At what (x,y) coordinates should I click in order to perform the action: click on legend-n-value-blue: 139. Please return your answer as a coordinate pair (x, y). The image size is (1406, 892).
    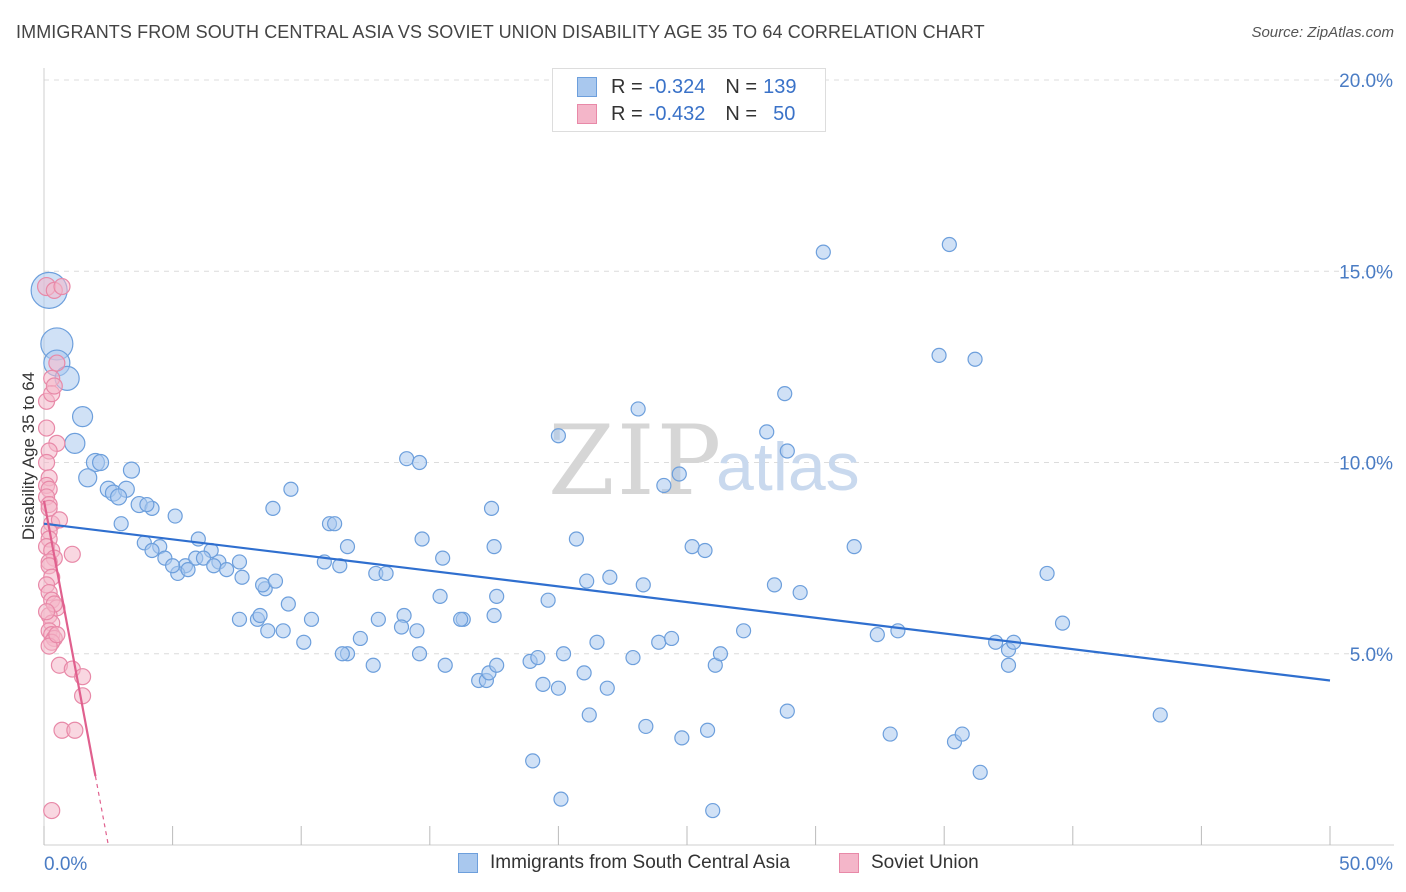
    Looking at the image, I should click on (780, 86).